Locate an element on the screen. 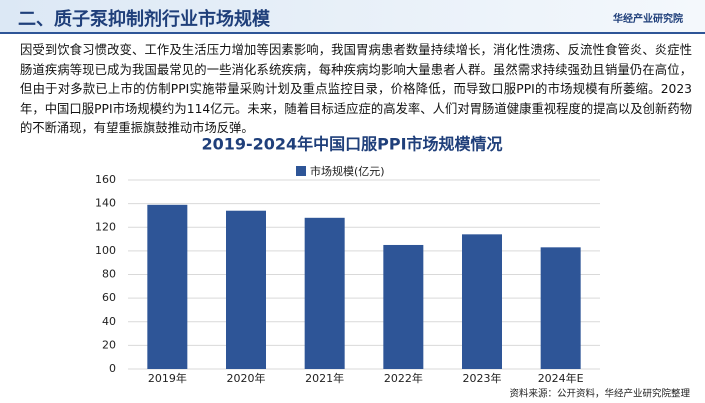 The image size is (705, 403). header-title: 二、质子泵抑制剂行业市场规模 is located at coordinates (144, 19).